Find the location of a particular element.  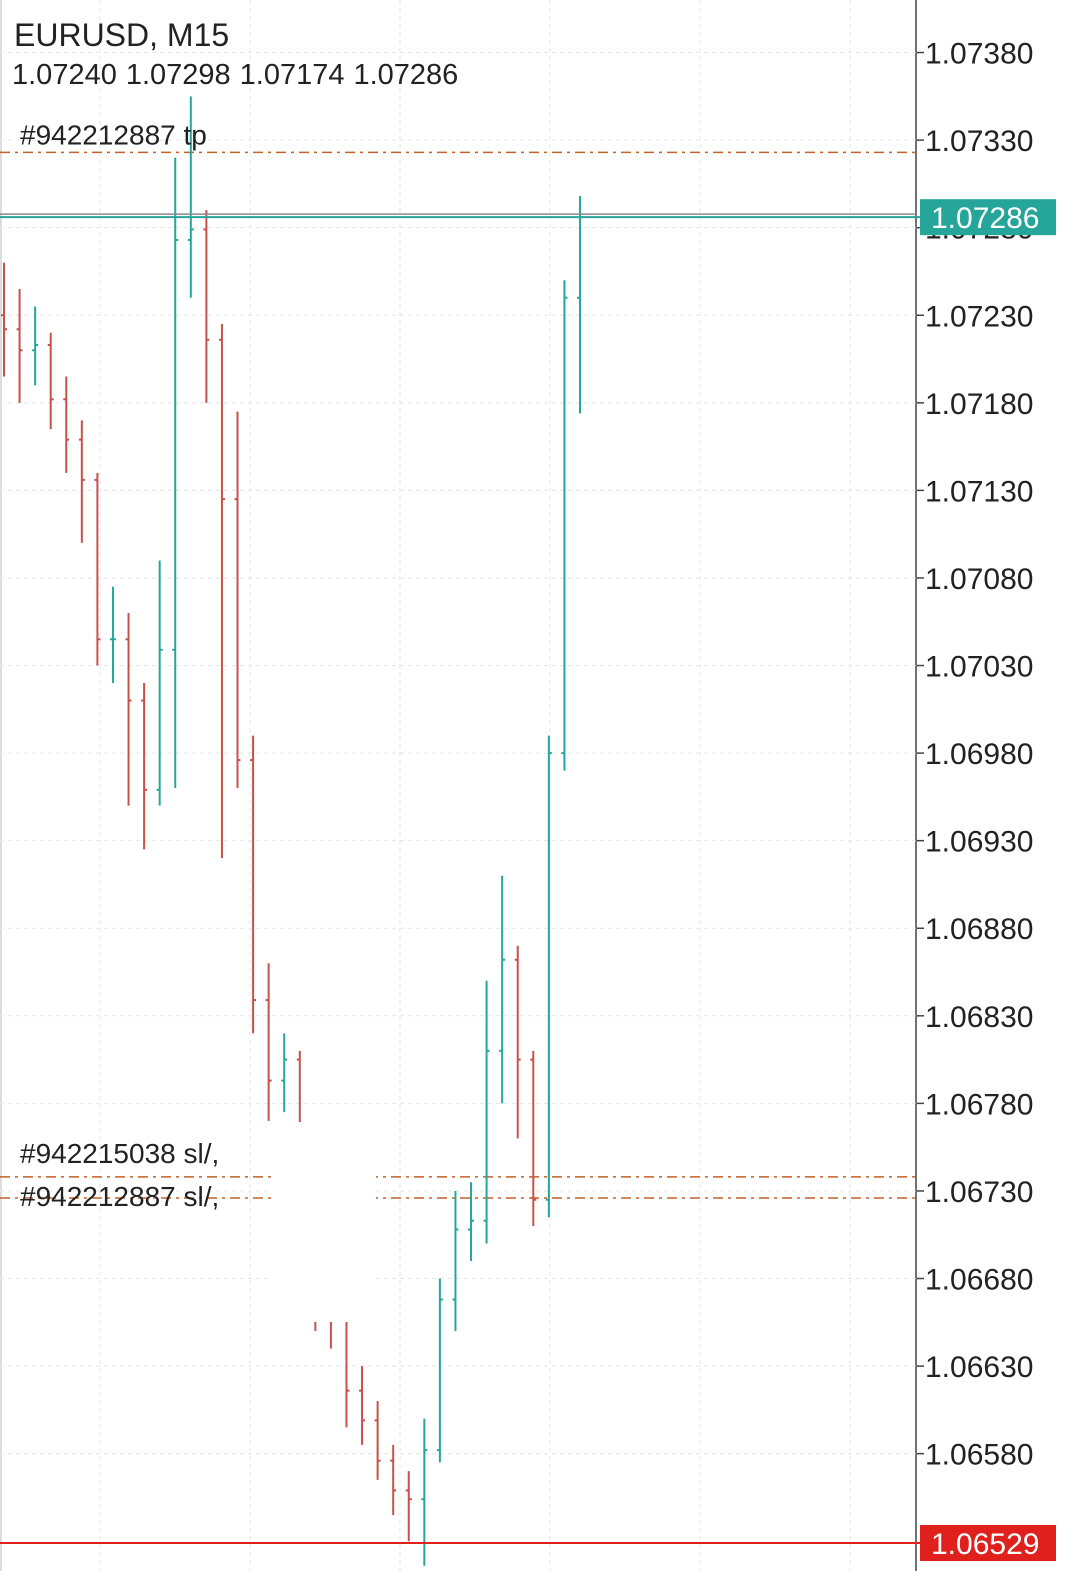

y-tick-label: 1.07080 is located at coordinates (979, 579).